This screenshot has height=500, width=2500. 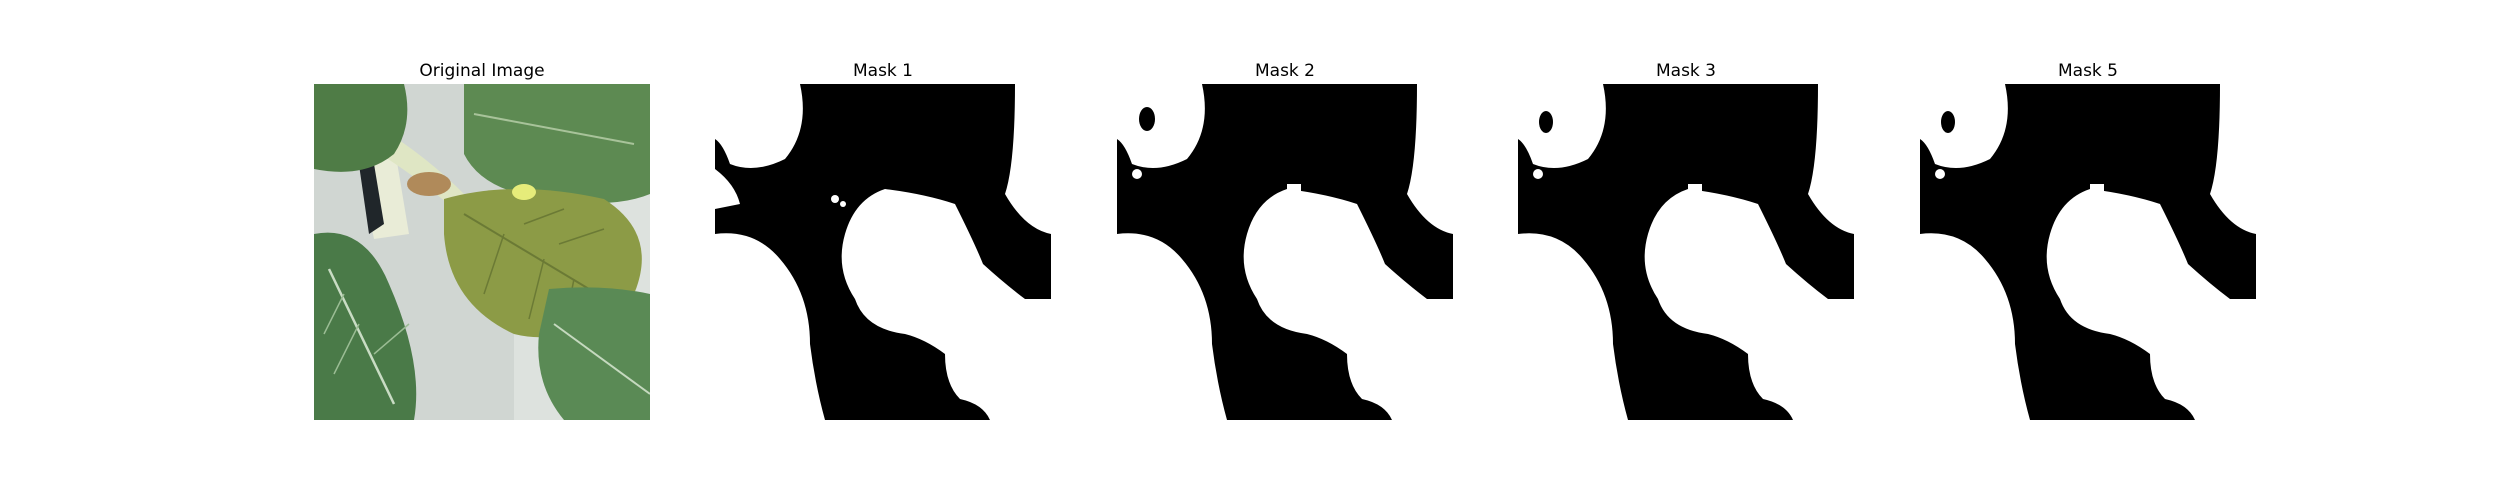 I want to click on panel-title: Mask 3, so click(x=1685, y=71).